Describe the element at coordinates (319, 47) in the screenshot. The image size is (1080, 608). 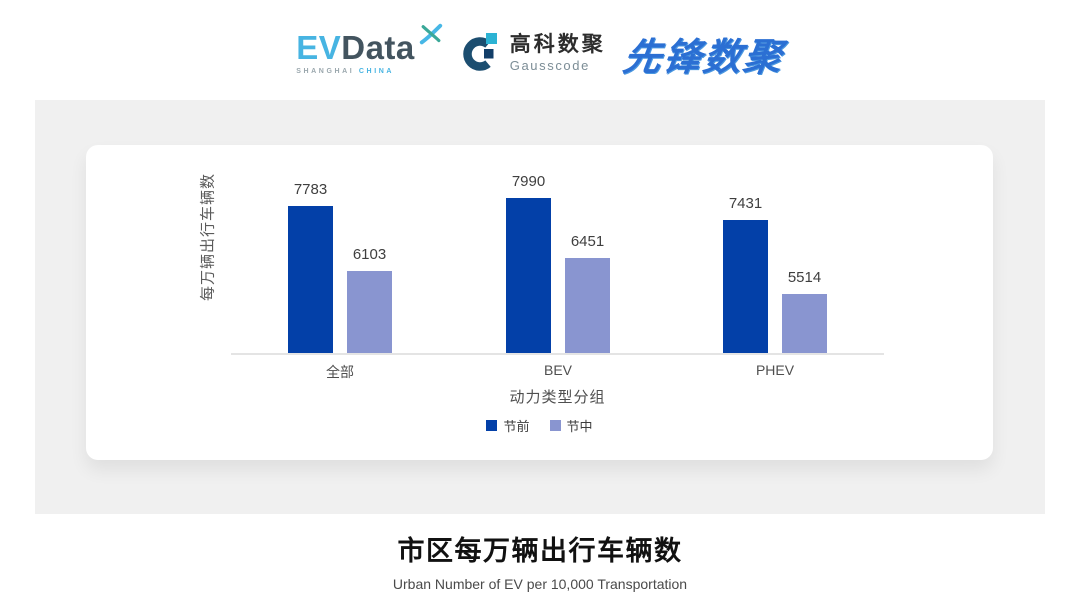
I see `evdata-ev-text: EV` at that location.